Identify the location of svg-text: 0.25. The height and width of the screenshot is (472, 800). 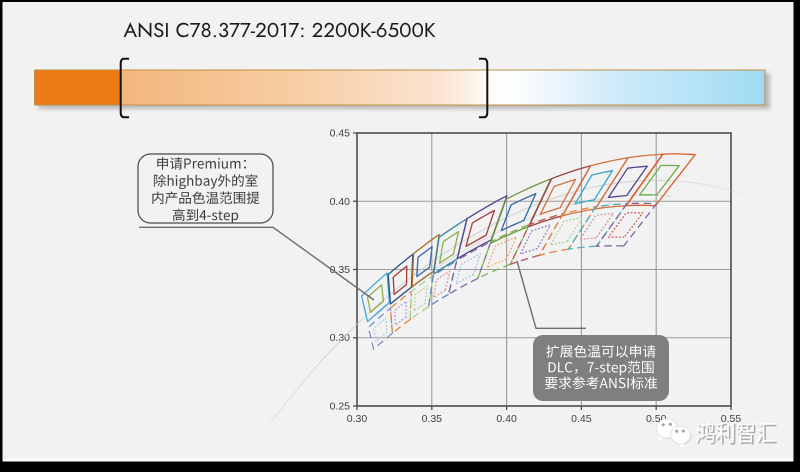
(340, 407).